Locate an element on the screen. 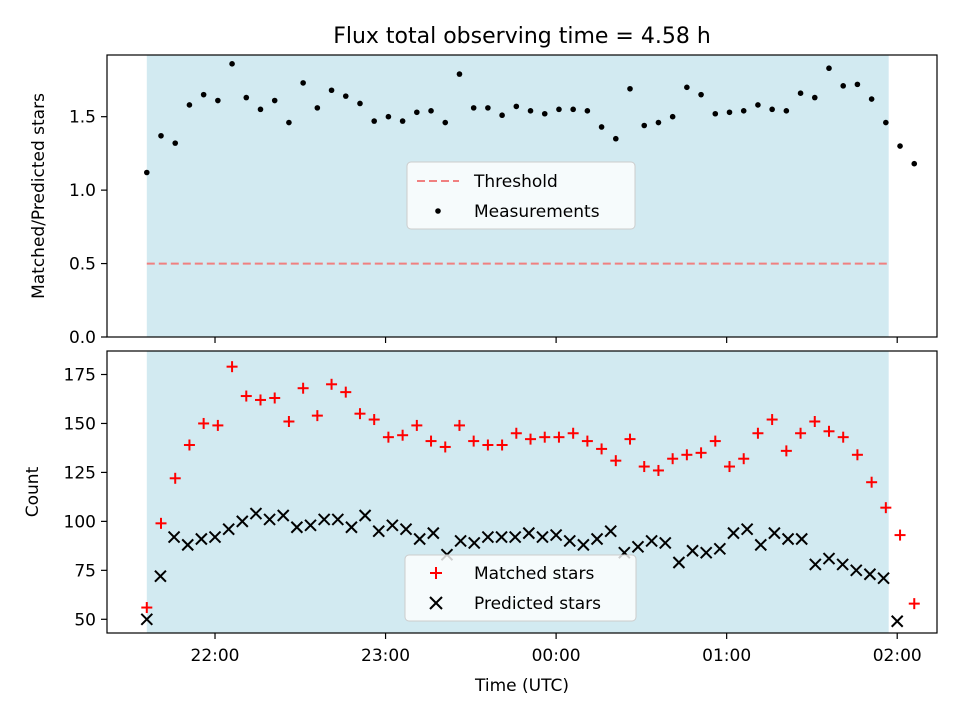 This screenshot has height=720, width=960. x-tick-label: 01:00 is located at coordinates (726, 656).